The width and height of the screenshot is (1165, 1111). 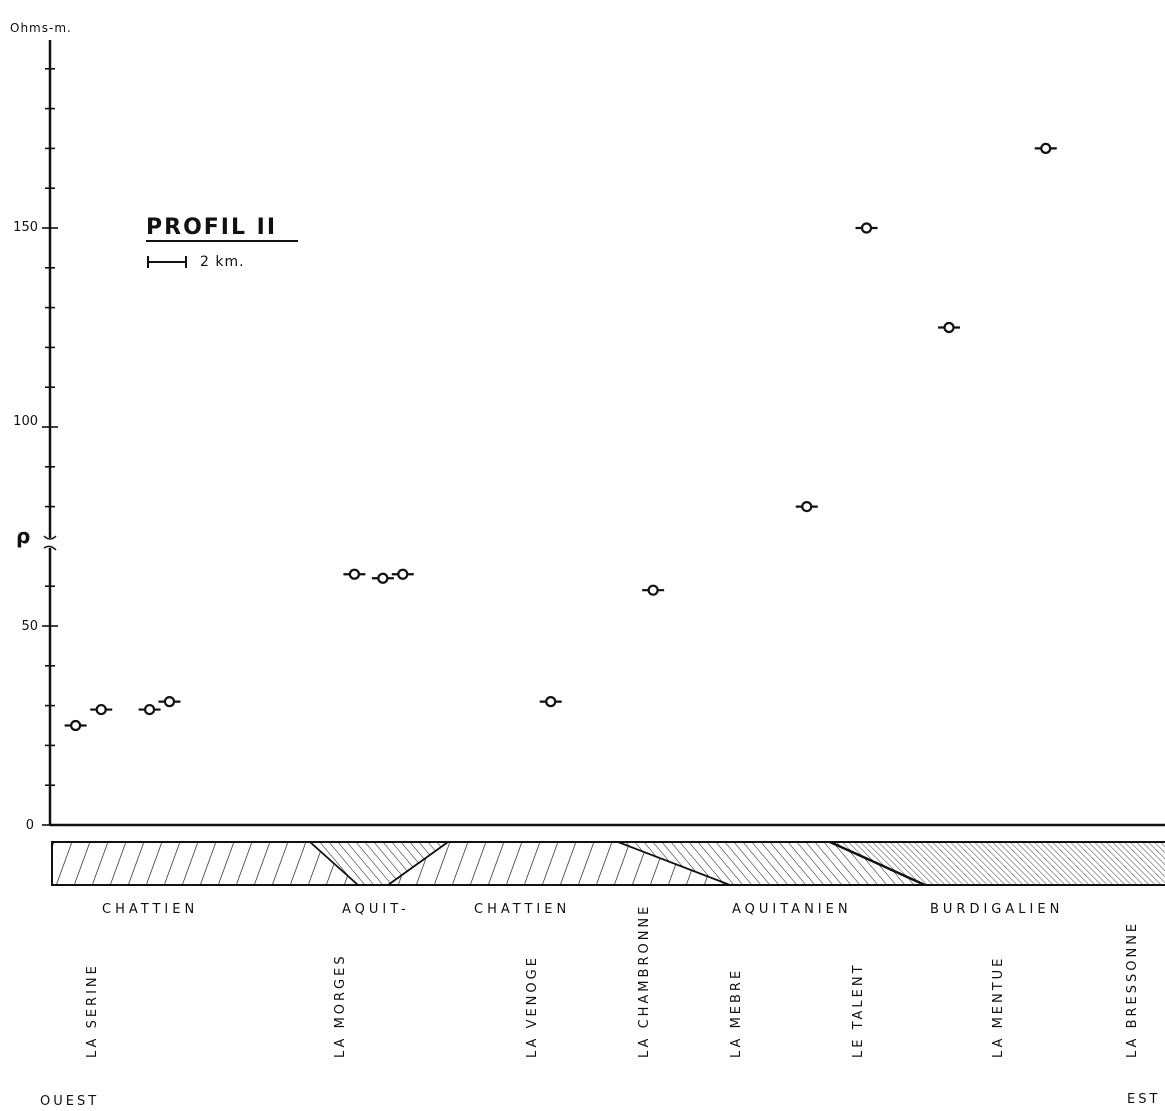 What do you see at coordinates (30, 825) in the screenshot?
I see `y-tick-label-0: 0` at bounding box center [30, 825].